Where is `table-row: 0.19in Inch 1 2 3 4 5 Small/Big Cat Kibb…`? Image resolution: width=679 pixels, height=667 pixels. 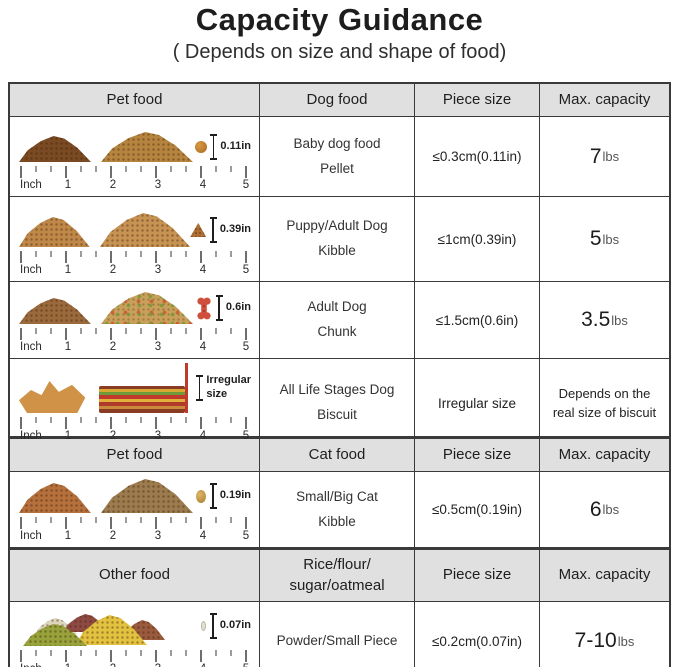 table-row: 0.19in Inch 1 2 3 4 5 Small/Big Cat Kibb… is located at coordinates (339, 510).